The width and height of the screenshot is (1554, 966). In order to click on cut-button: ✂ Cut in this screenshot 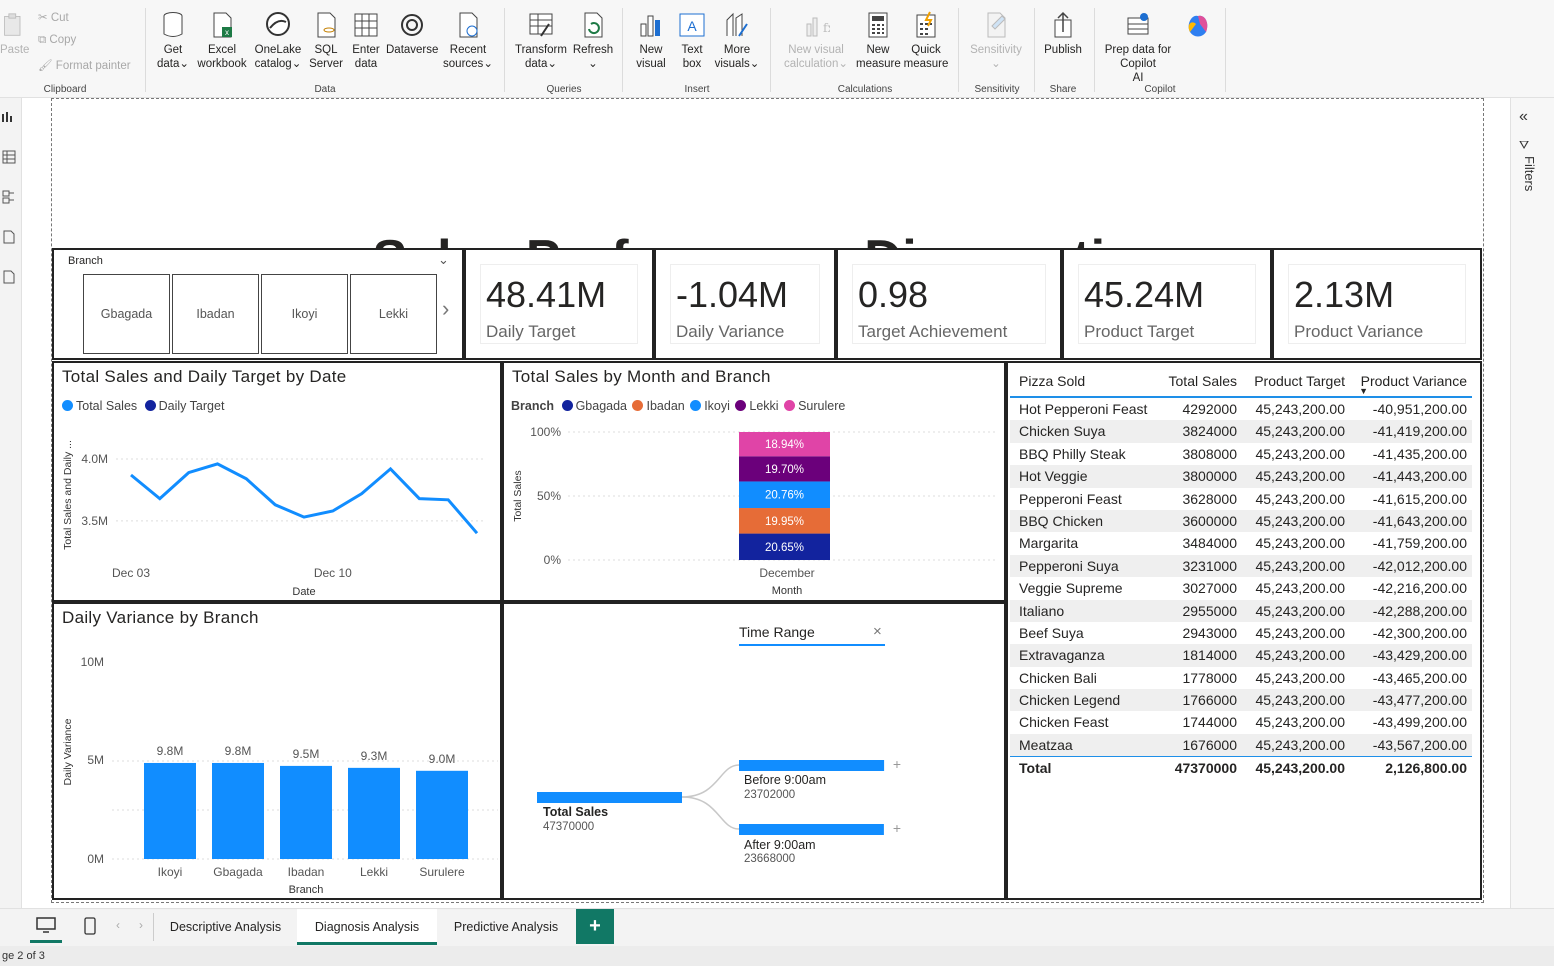, I will do `click(53, 18)`.